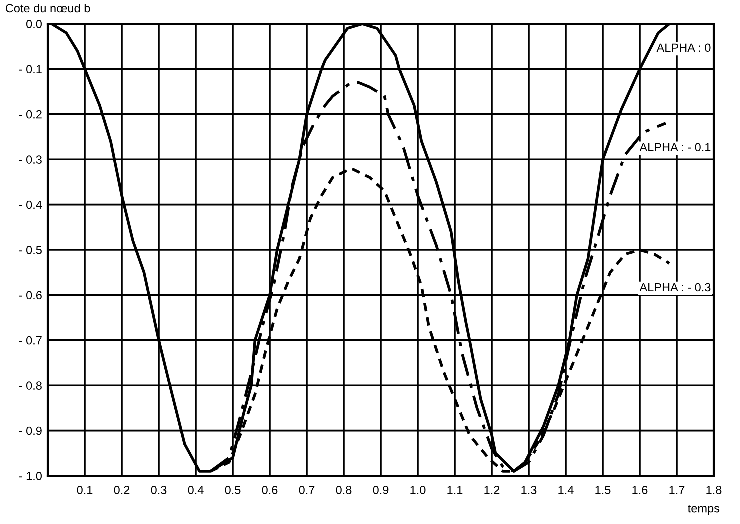  Describe the element at coordinates (455, 490) in the screenshot. I see `x-tick-label: 1.1` at that location.